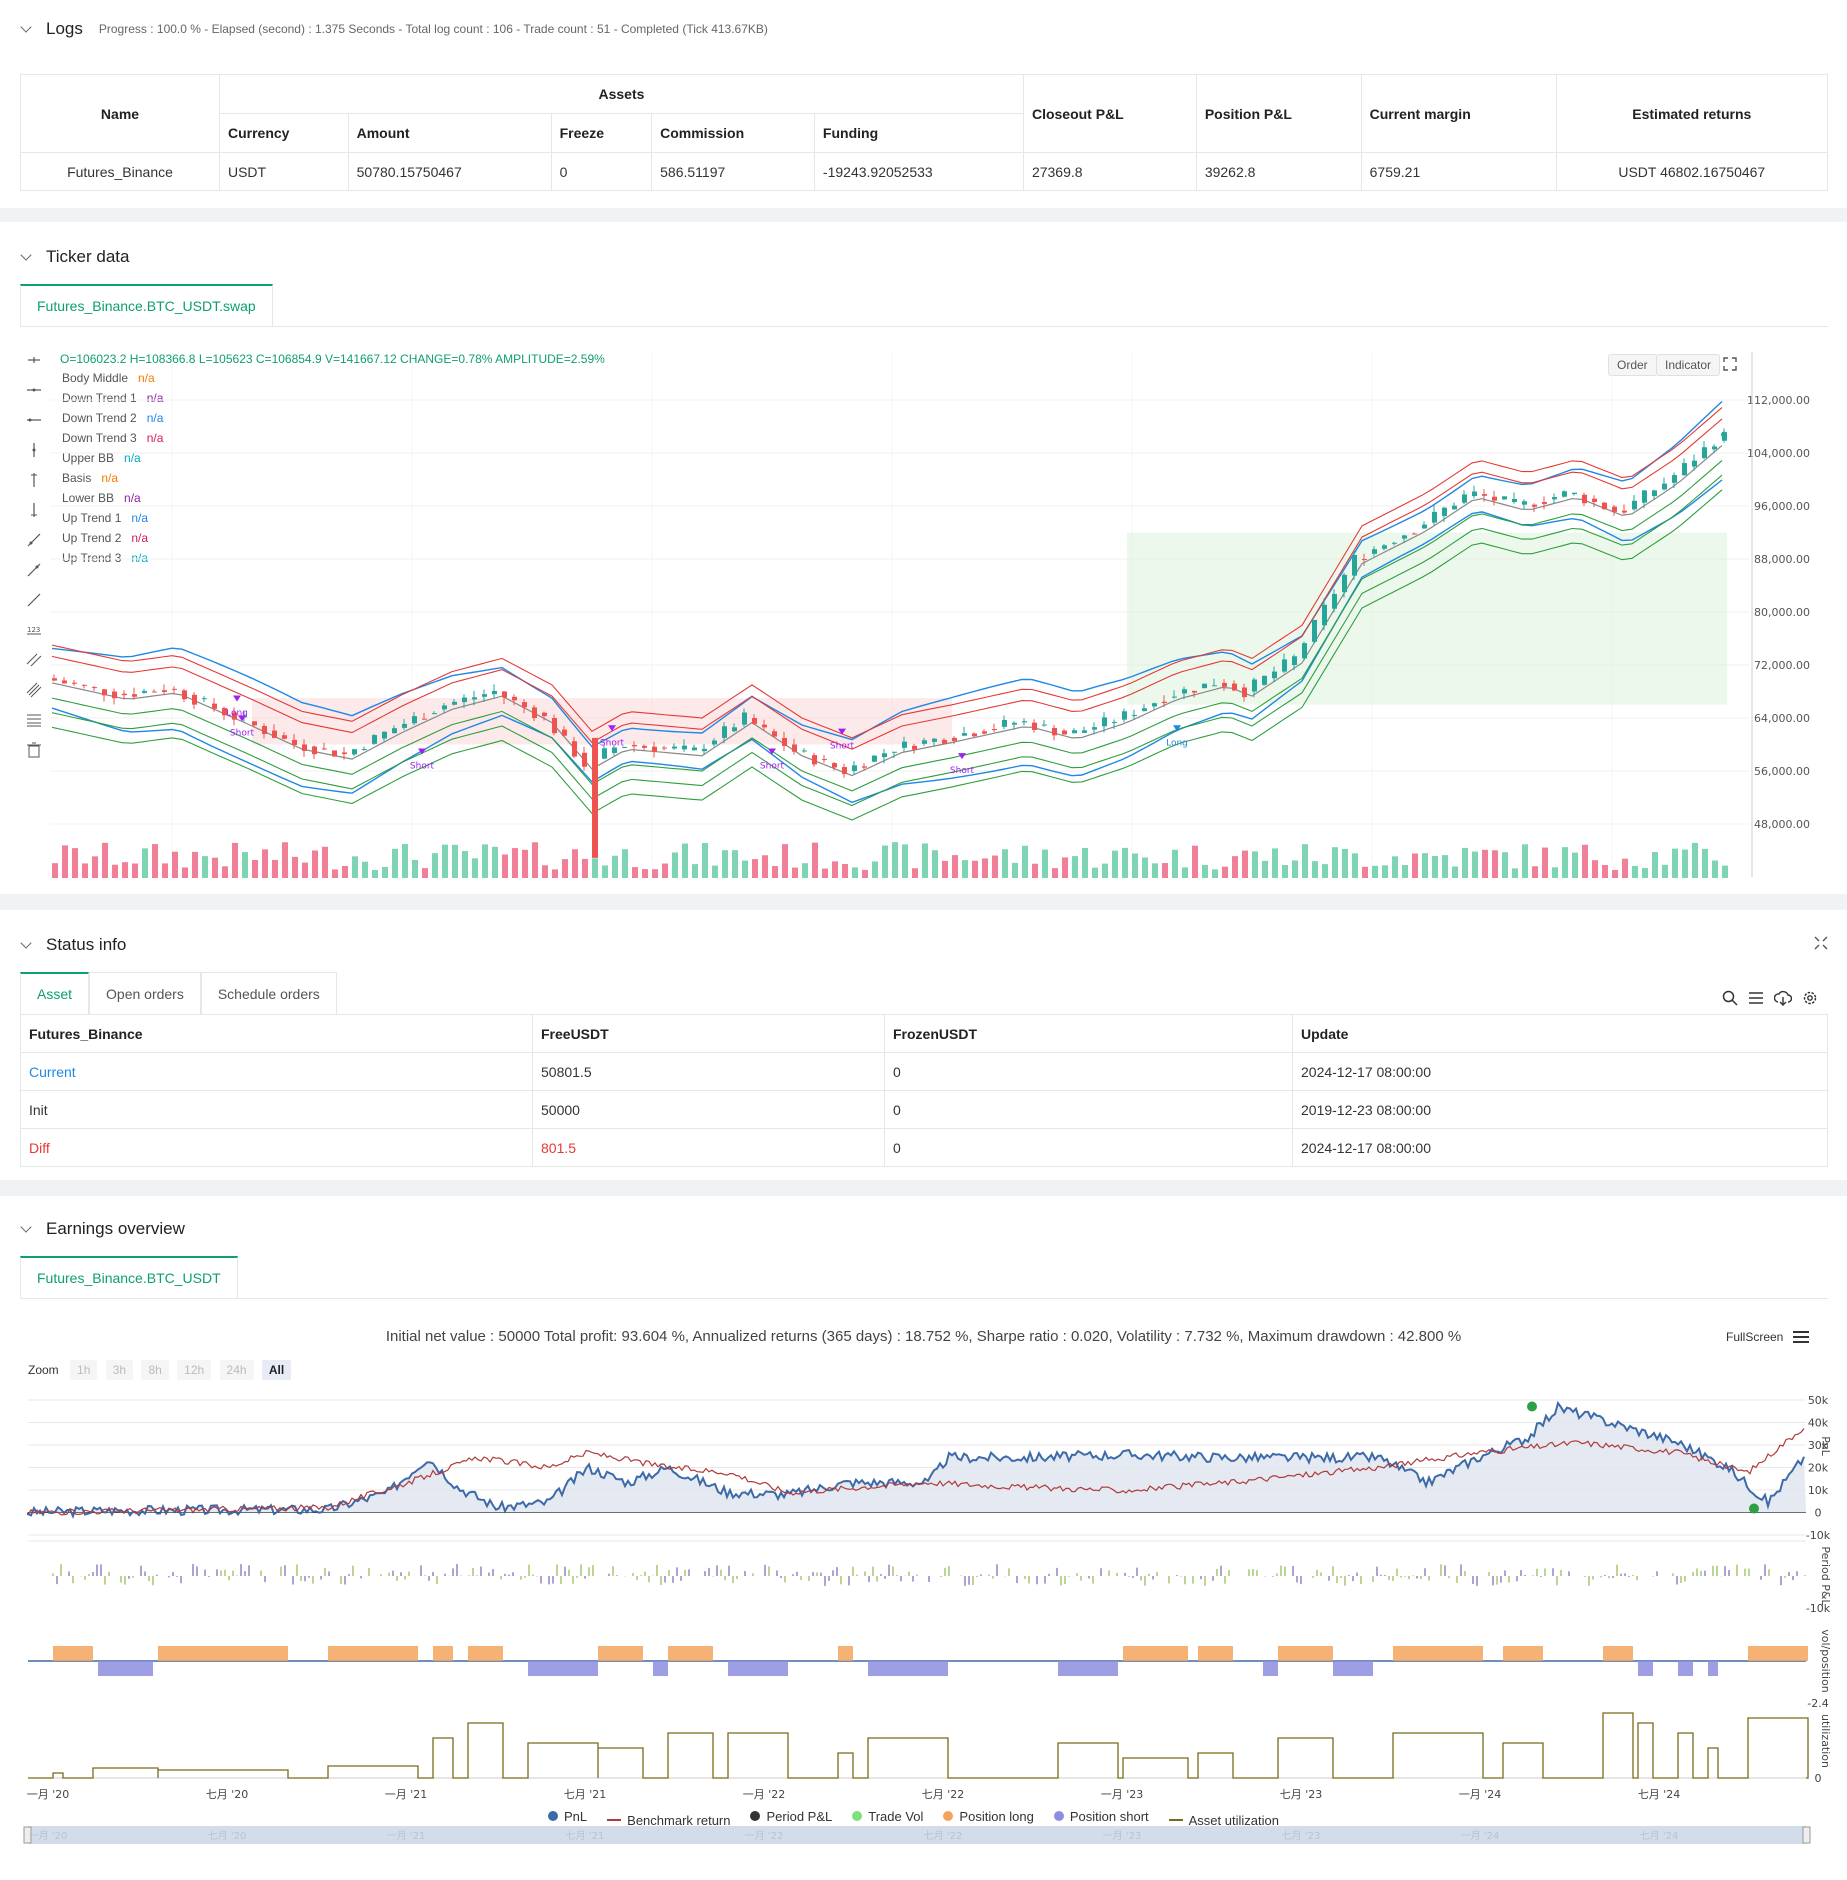 The height and width of the screenshot is (1880, 1847). What do you see at coordinates (112, 458) in the screenshot?
I see `legend-item: Upper BB n/a` at bounding box center [112, 458].